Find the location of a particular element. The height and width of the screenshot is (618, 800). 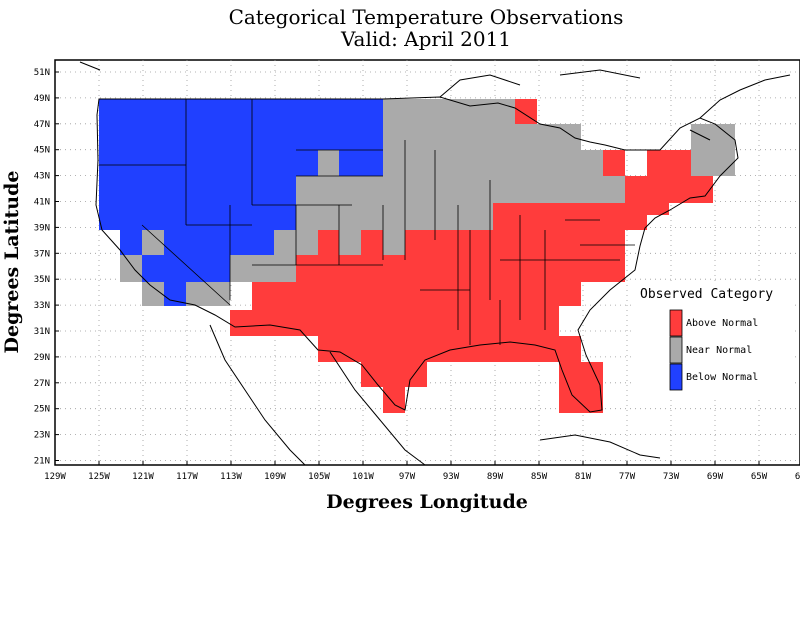

near-normal-cell-montana-east is located at coordinates (328, 163).